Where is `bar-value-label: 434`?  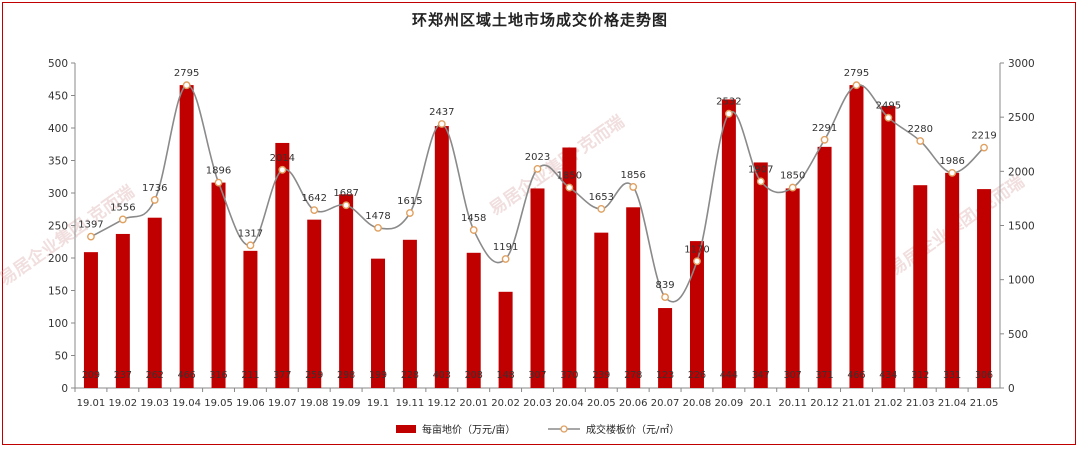
bar-value-label: 434 is located at coordinates (888, 375).